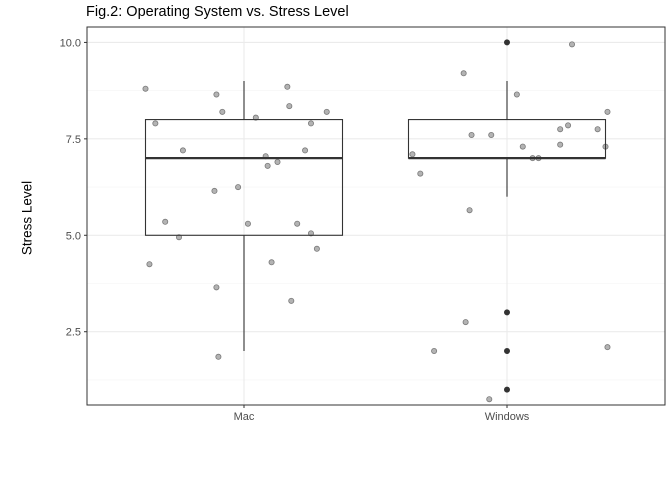 Image resolution: width=672 pixels, height=480 pixels. Describe the element at coordinates (507, 417) in the screenshot. I see `x-tick-label: Windows` at that location.